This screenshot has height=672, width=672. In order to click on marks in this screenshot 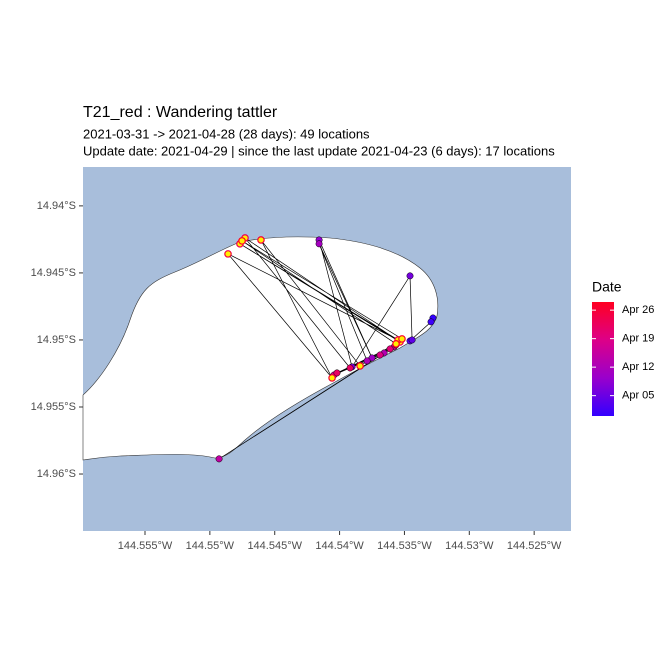, I will do `click(326, 348)`.